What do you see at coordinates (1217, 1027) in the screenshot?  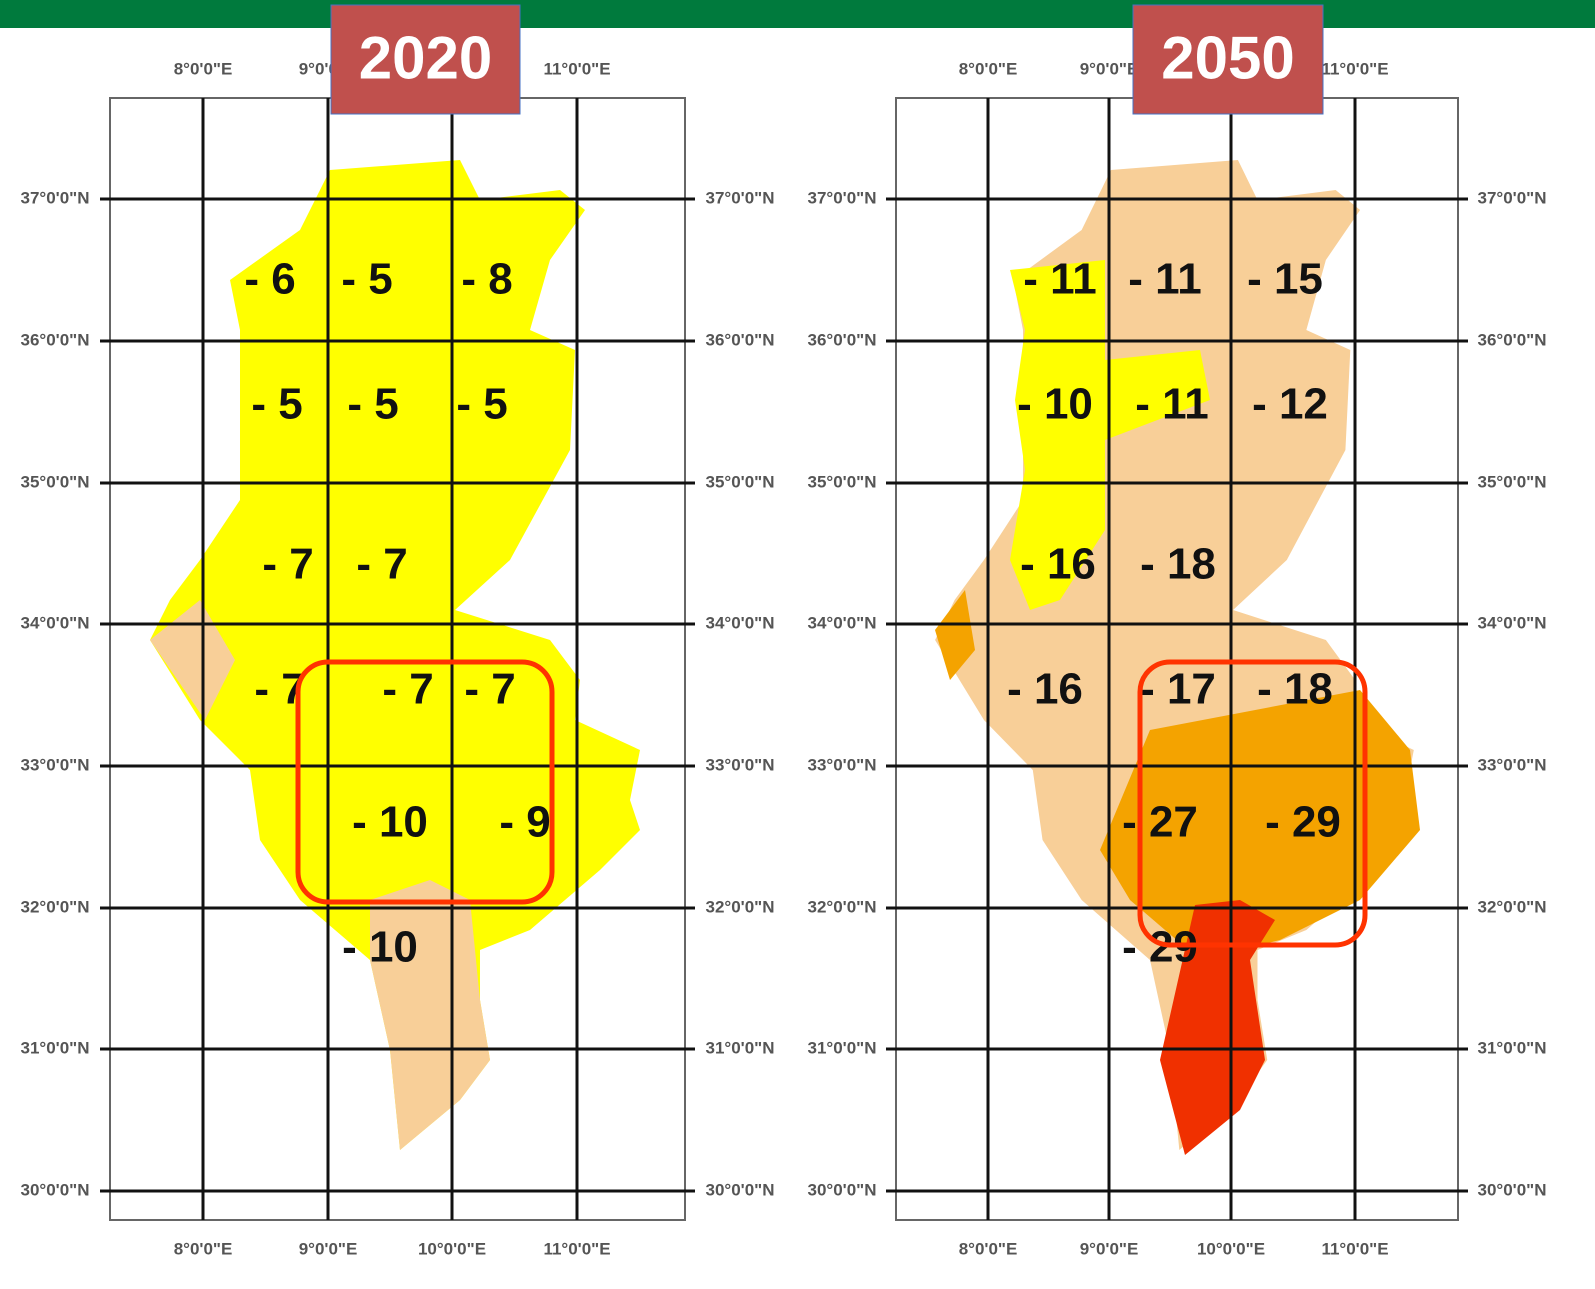 I see `region-red` at bounding box center [1217, 1027].